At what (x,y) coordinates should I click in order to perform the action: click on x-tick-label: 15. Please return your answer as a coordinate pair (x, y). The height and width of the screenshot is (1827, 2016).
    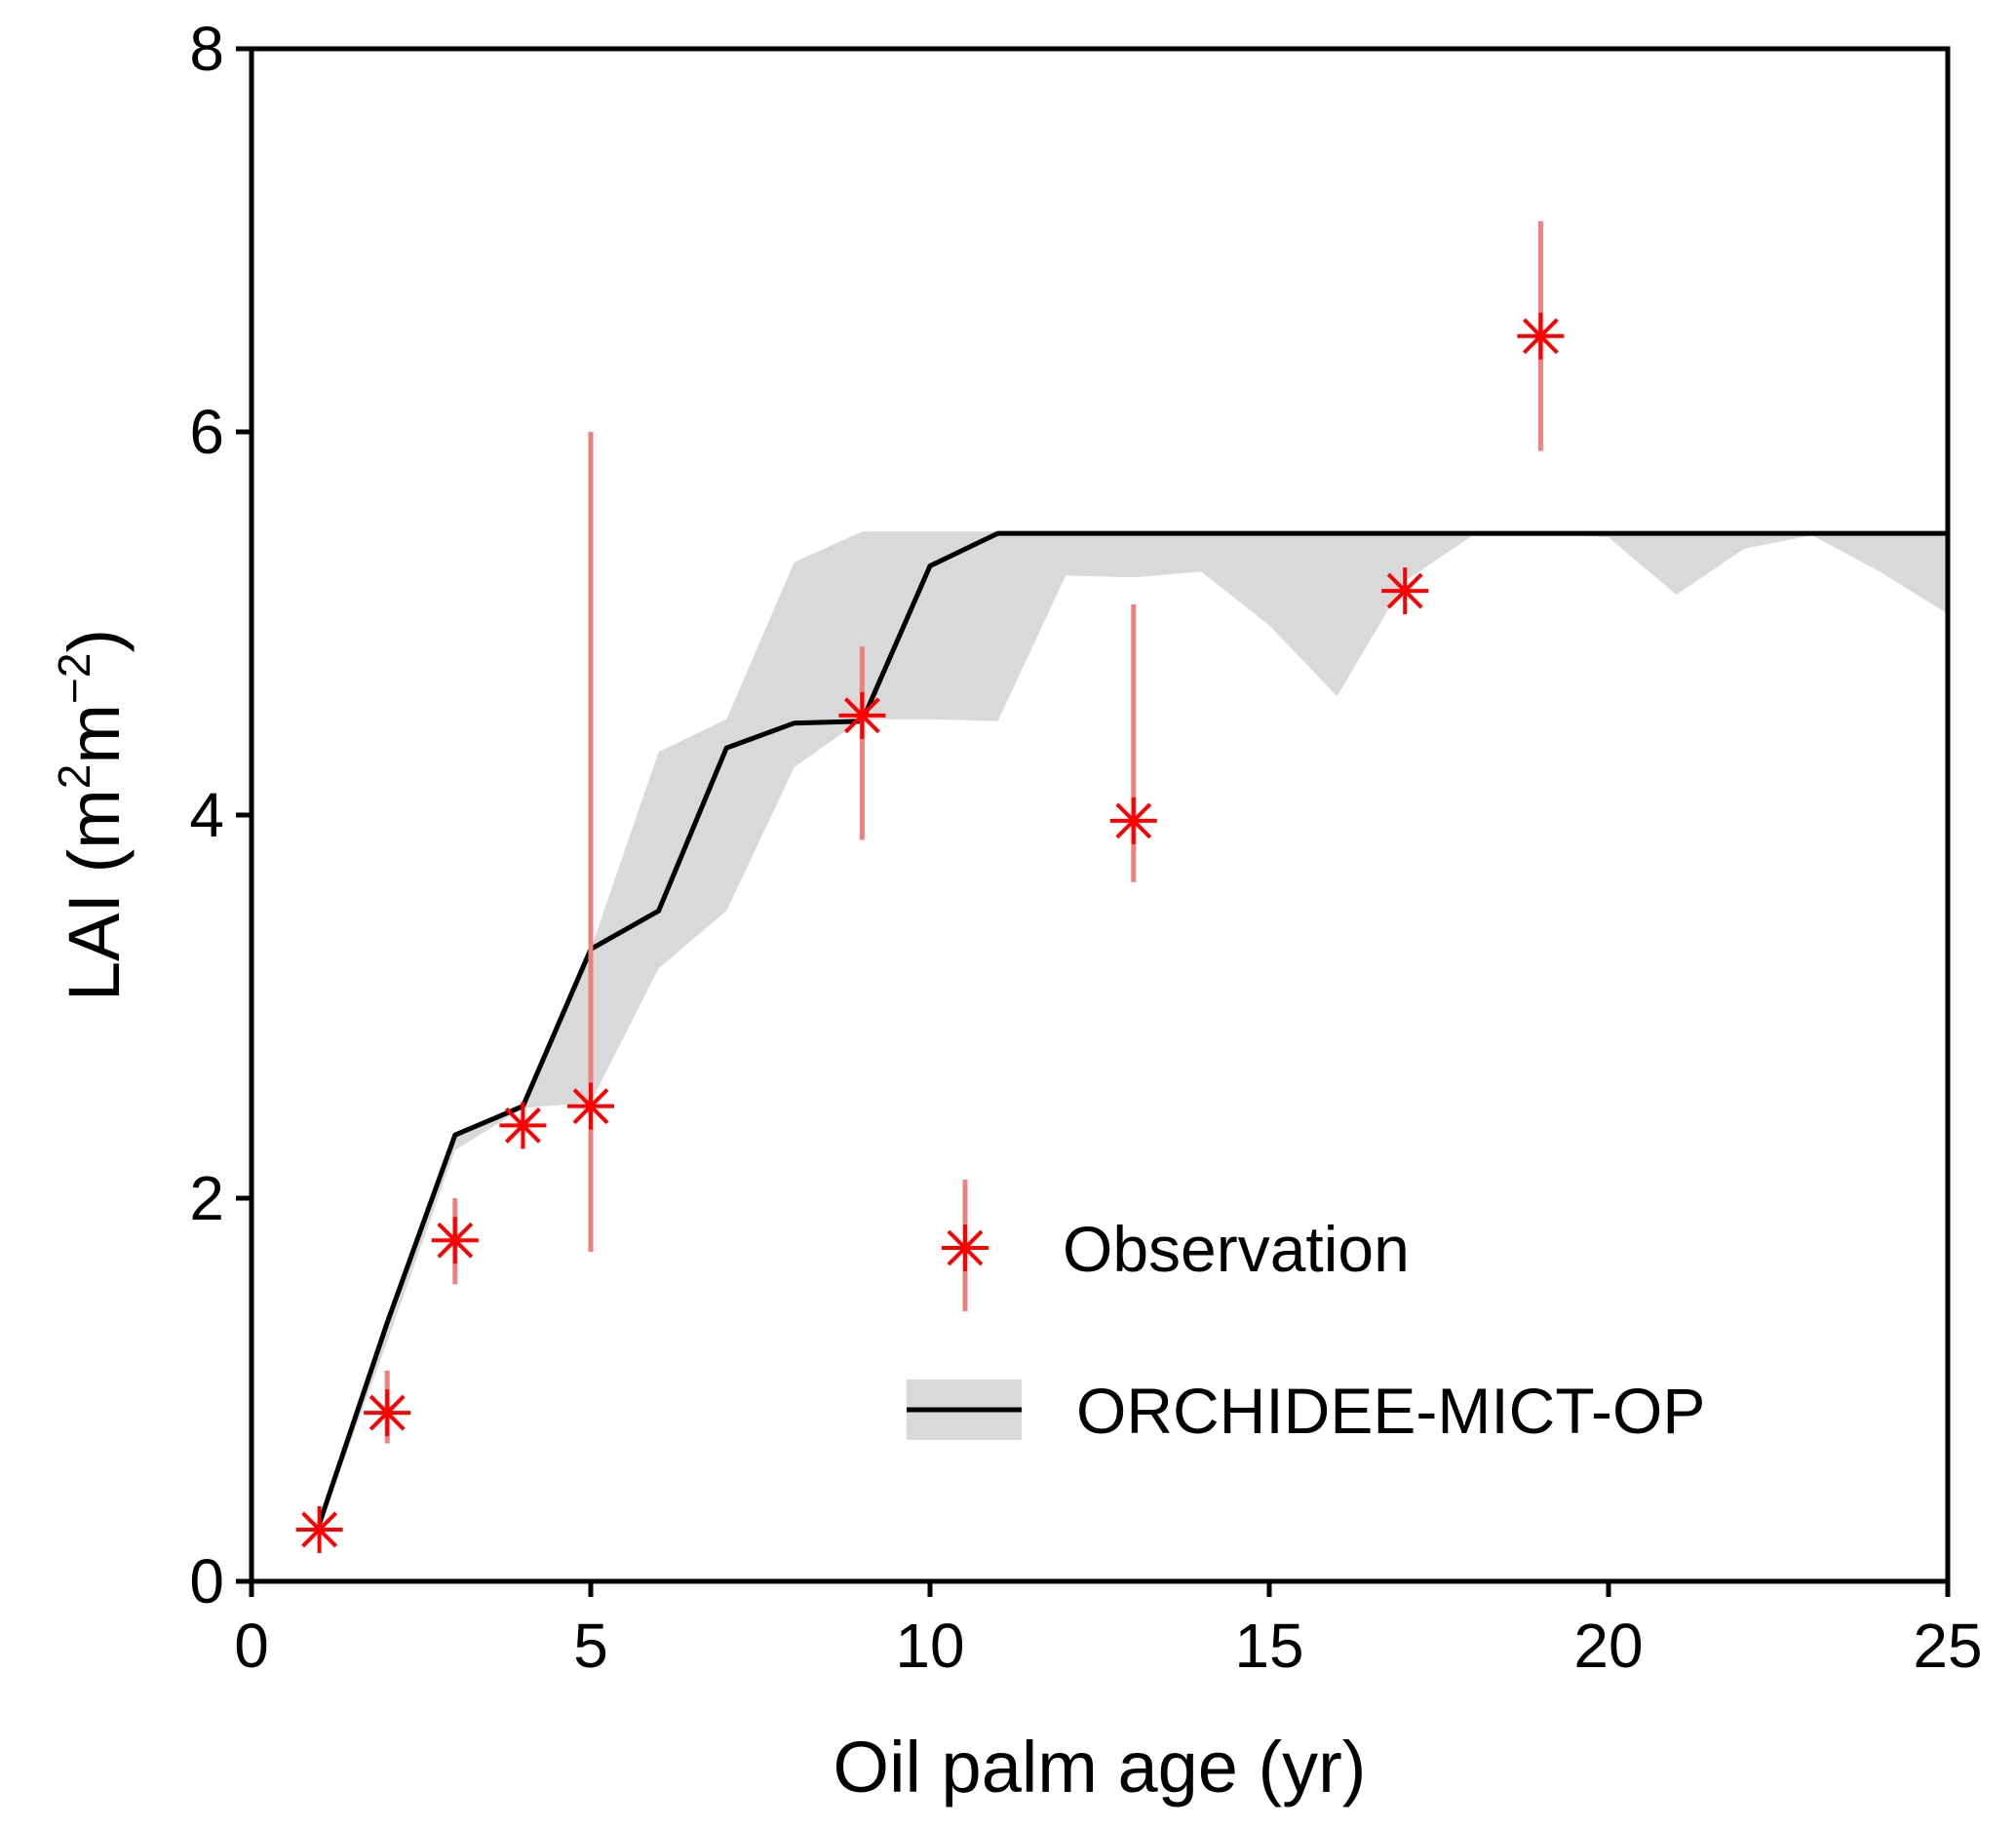
    Looking at the image, I should click on (1268, 1646).